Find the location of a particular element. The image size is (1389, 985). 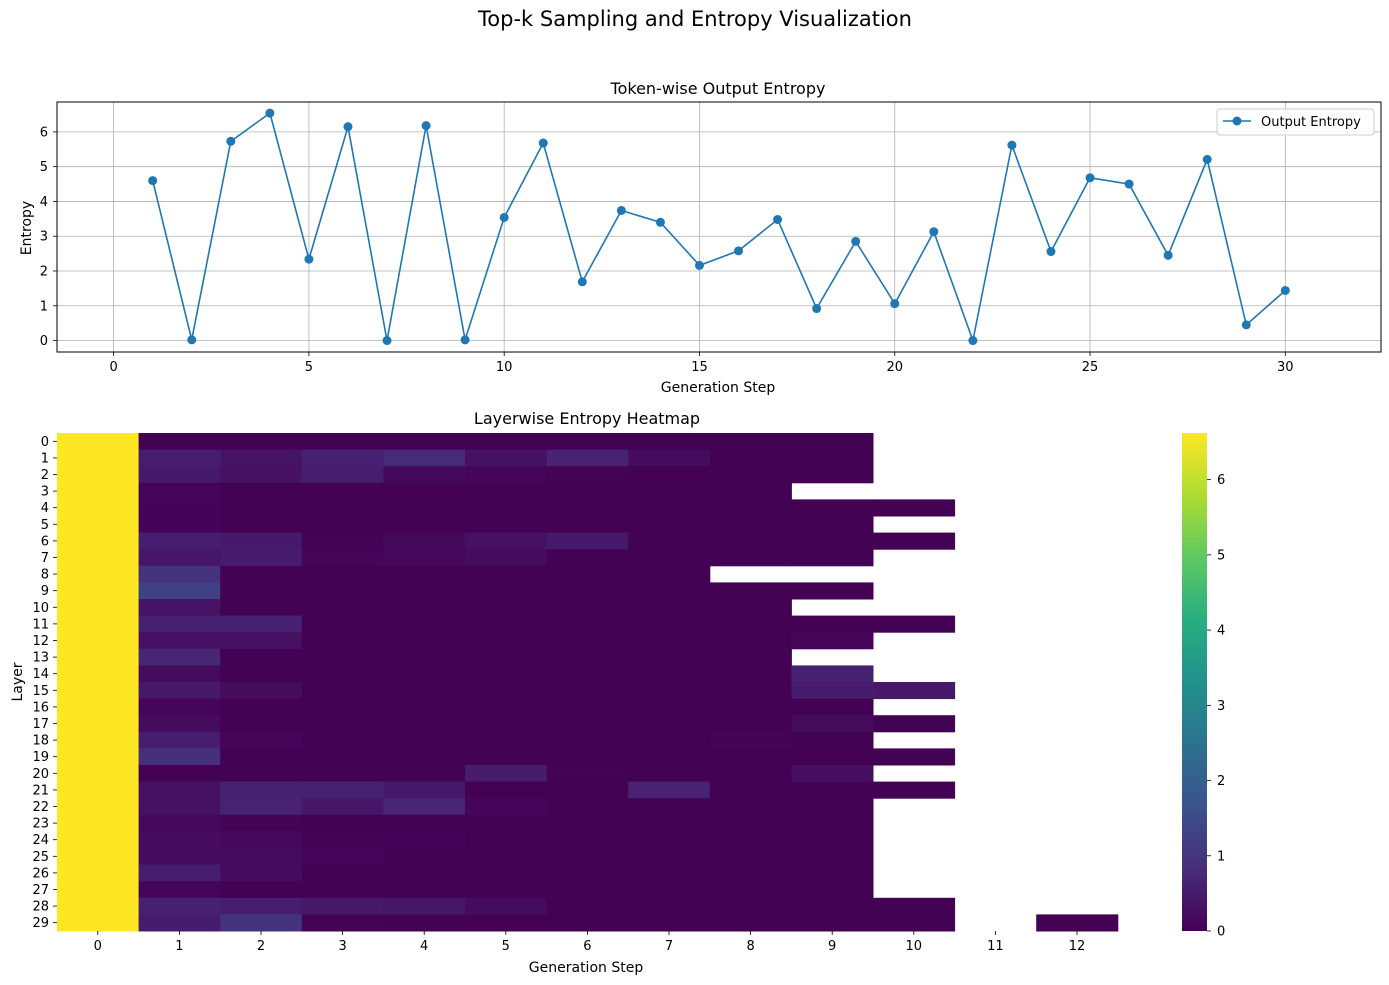

heatmap-y-tick-label: 27 is located at coordinates (40, 890).